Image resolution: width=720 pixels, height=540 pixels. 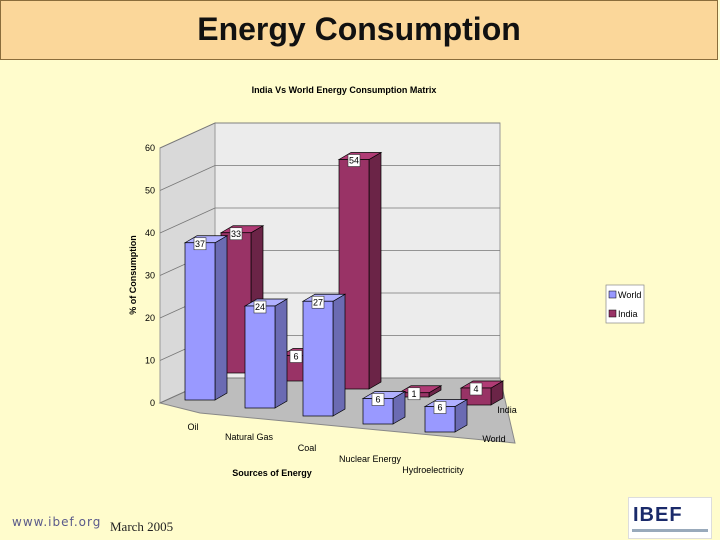 What do you see at coordinates (249, 437) in the screenshot?
I see `x-tick-label: Natural Gas` at bounding box center [249, 437].